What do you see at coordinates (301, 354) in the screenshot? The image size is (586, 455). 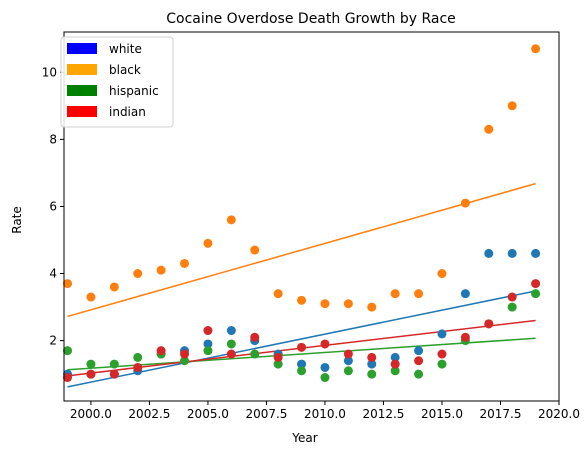 I see `trend-line-hispanic` at bounding box center [301, 354].